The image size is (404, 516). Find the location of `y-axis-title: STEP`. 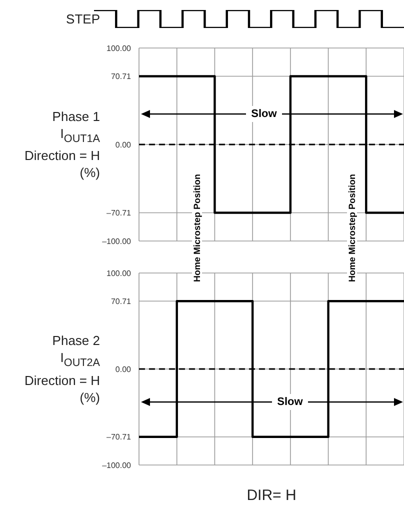

y-axis-title: STEP is located at coordinates (83, 19).